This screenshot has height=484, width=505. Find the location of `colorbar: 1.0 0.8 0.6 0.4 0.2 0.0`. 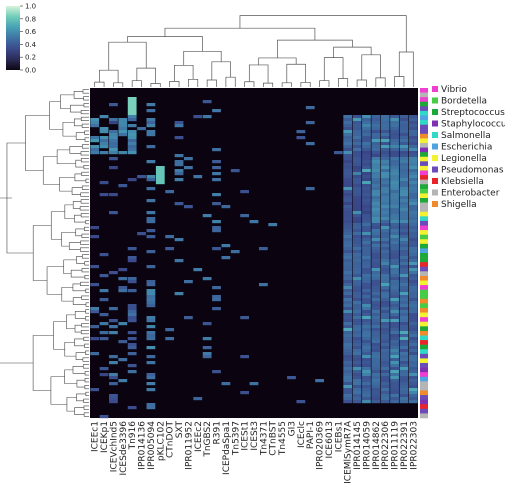

colorbar: 1.0 0.8 0.6 0.4 0.2 0.0 is located at coordinates (21, 39).